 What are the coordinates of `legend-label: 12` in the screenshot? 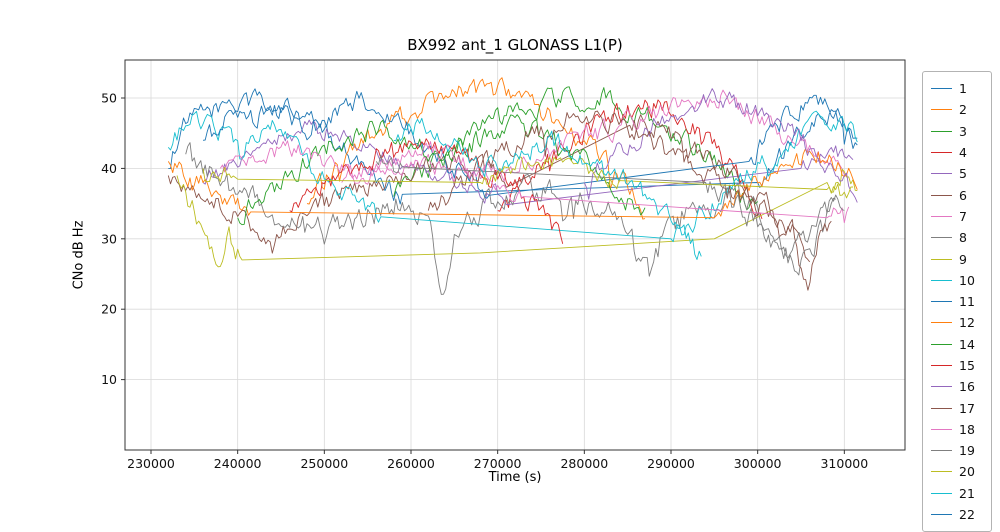 It's located at (967, 323).